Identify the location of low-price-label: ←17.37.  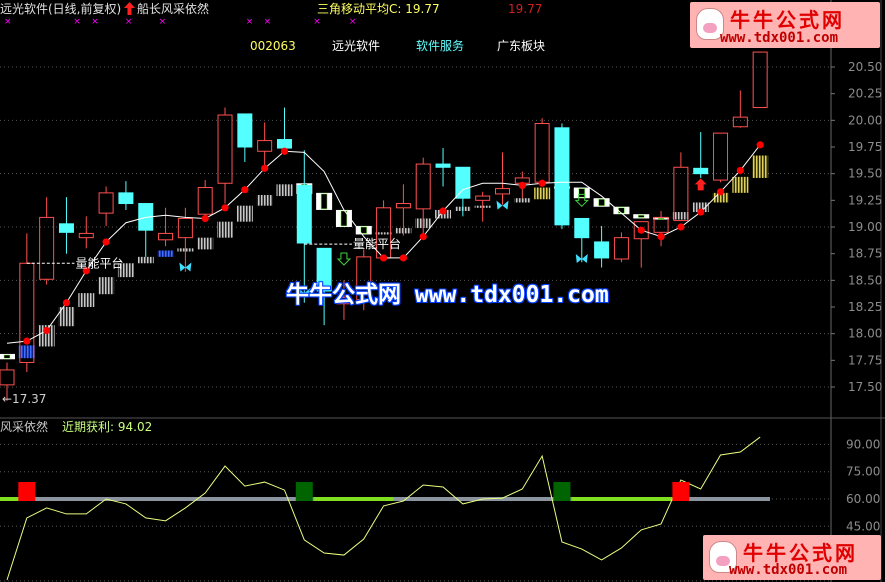
(24, 399).